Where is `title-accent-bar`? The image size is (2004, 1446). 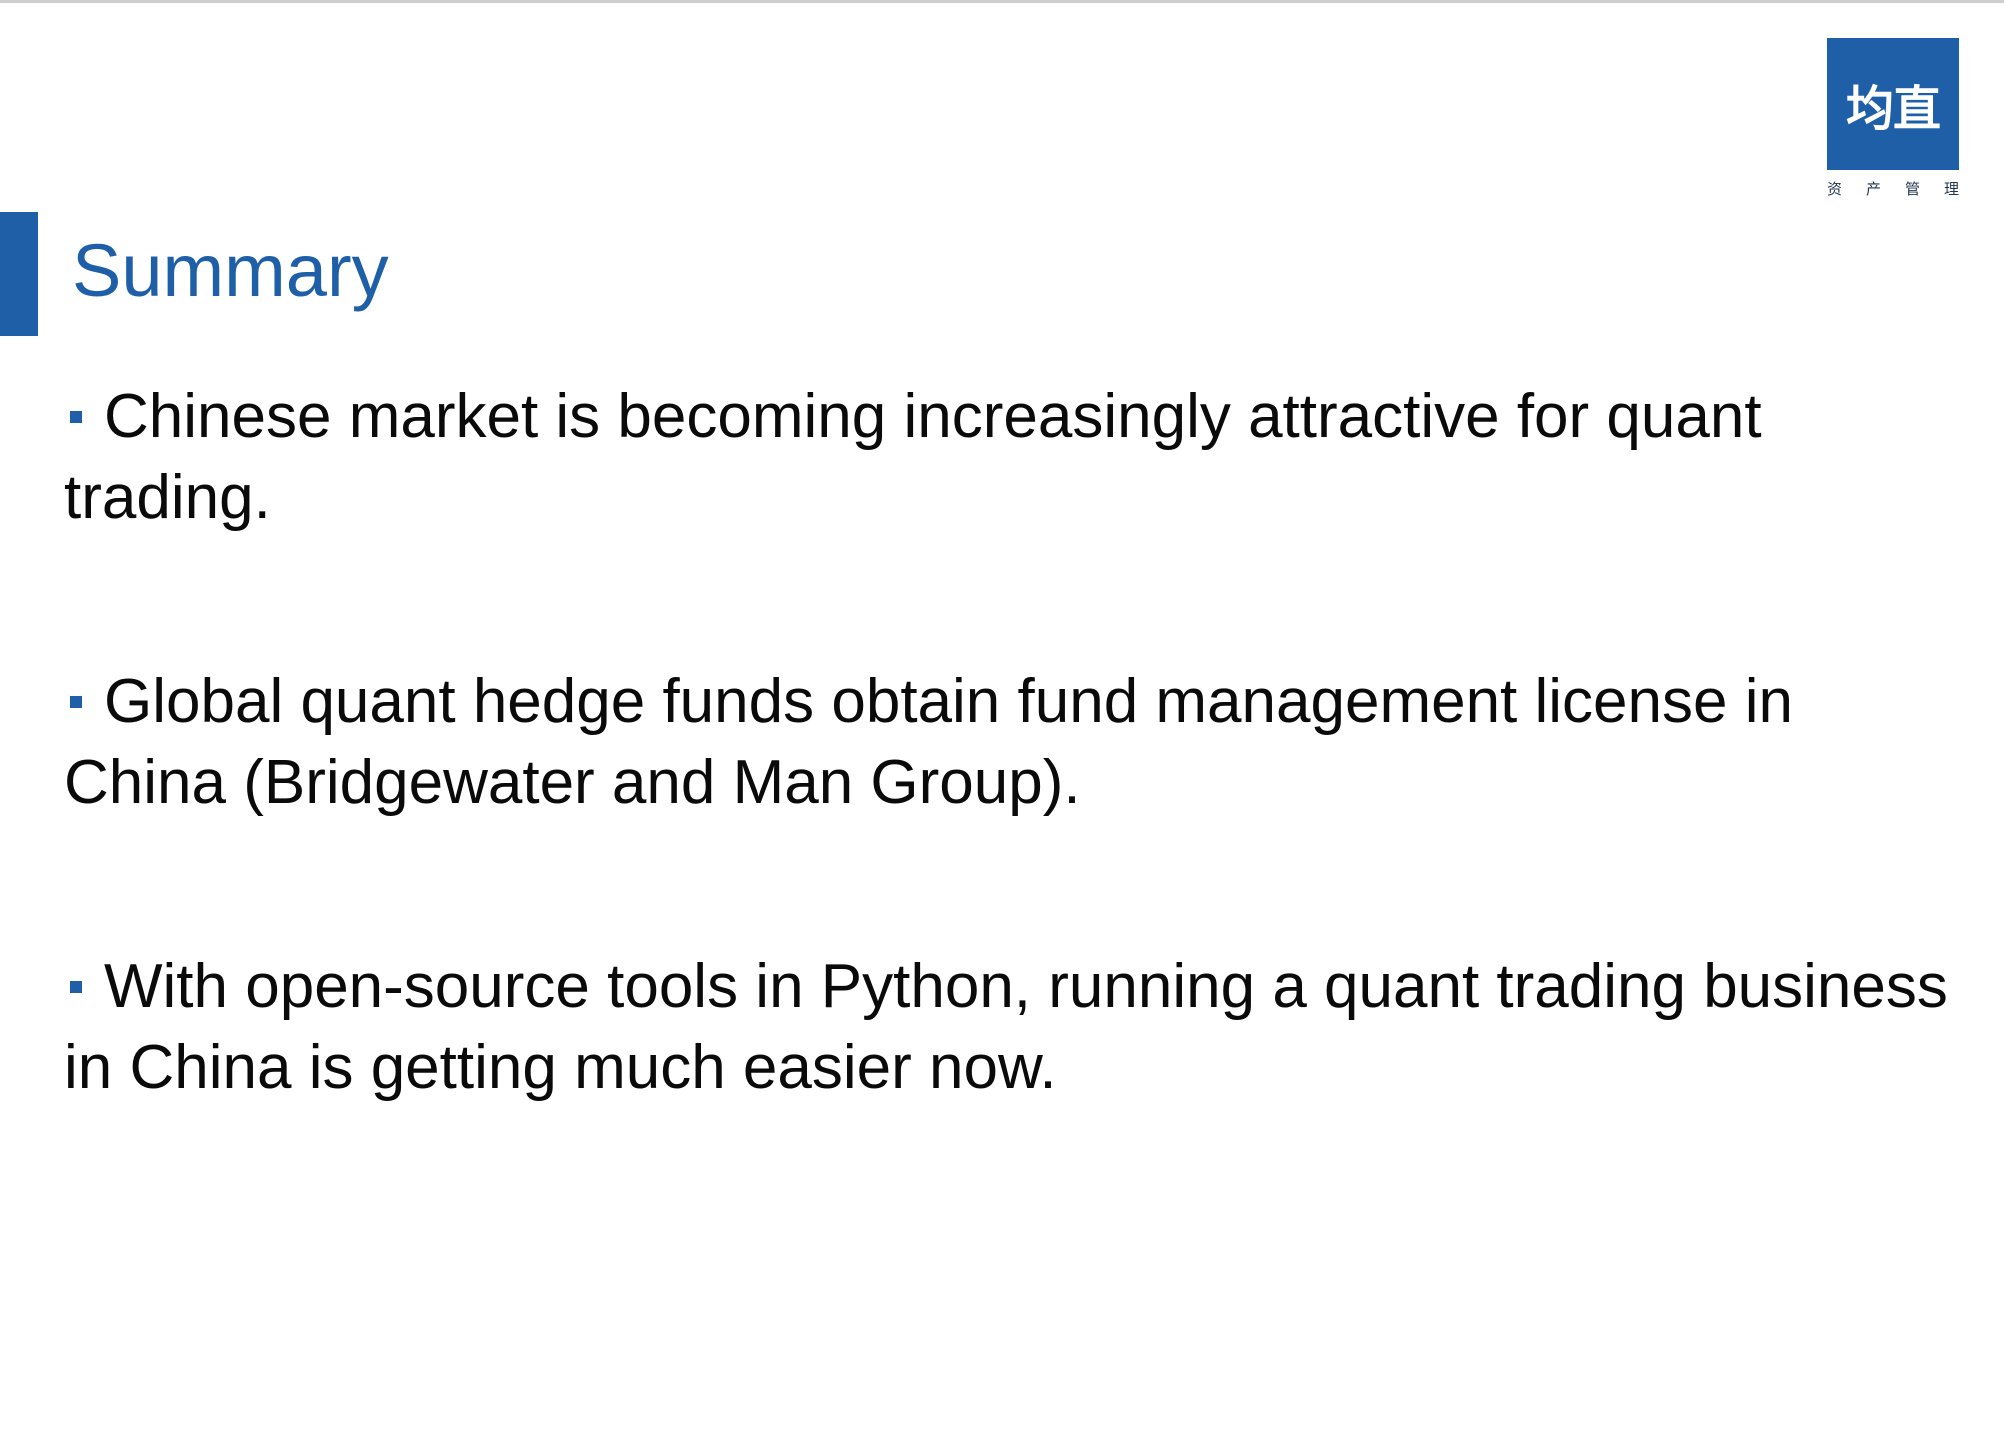
title-accent-bar is located at coordinates (19, 274).